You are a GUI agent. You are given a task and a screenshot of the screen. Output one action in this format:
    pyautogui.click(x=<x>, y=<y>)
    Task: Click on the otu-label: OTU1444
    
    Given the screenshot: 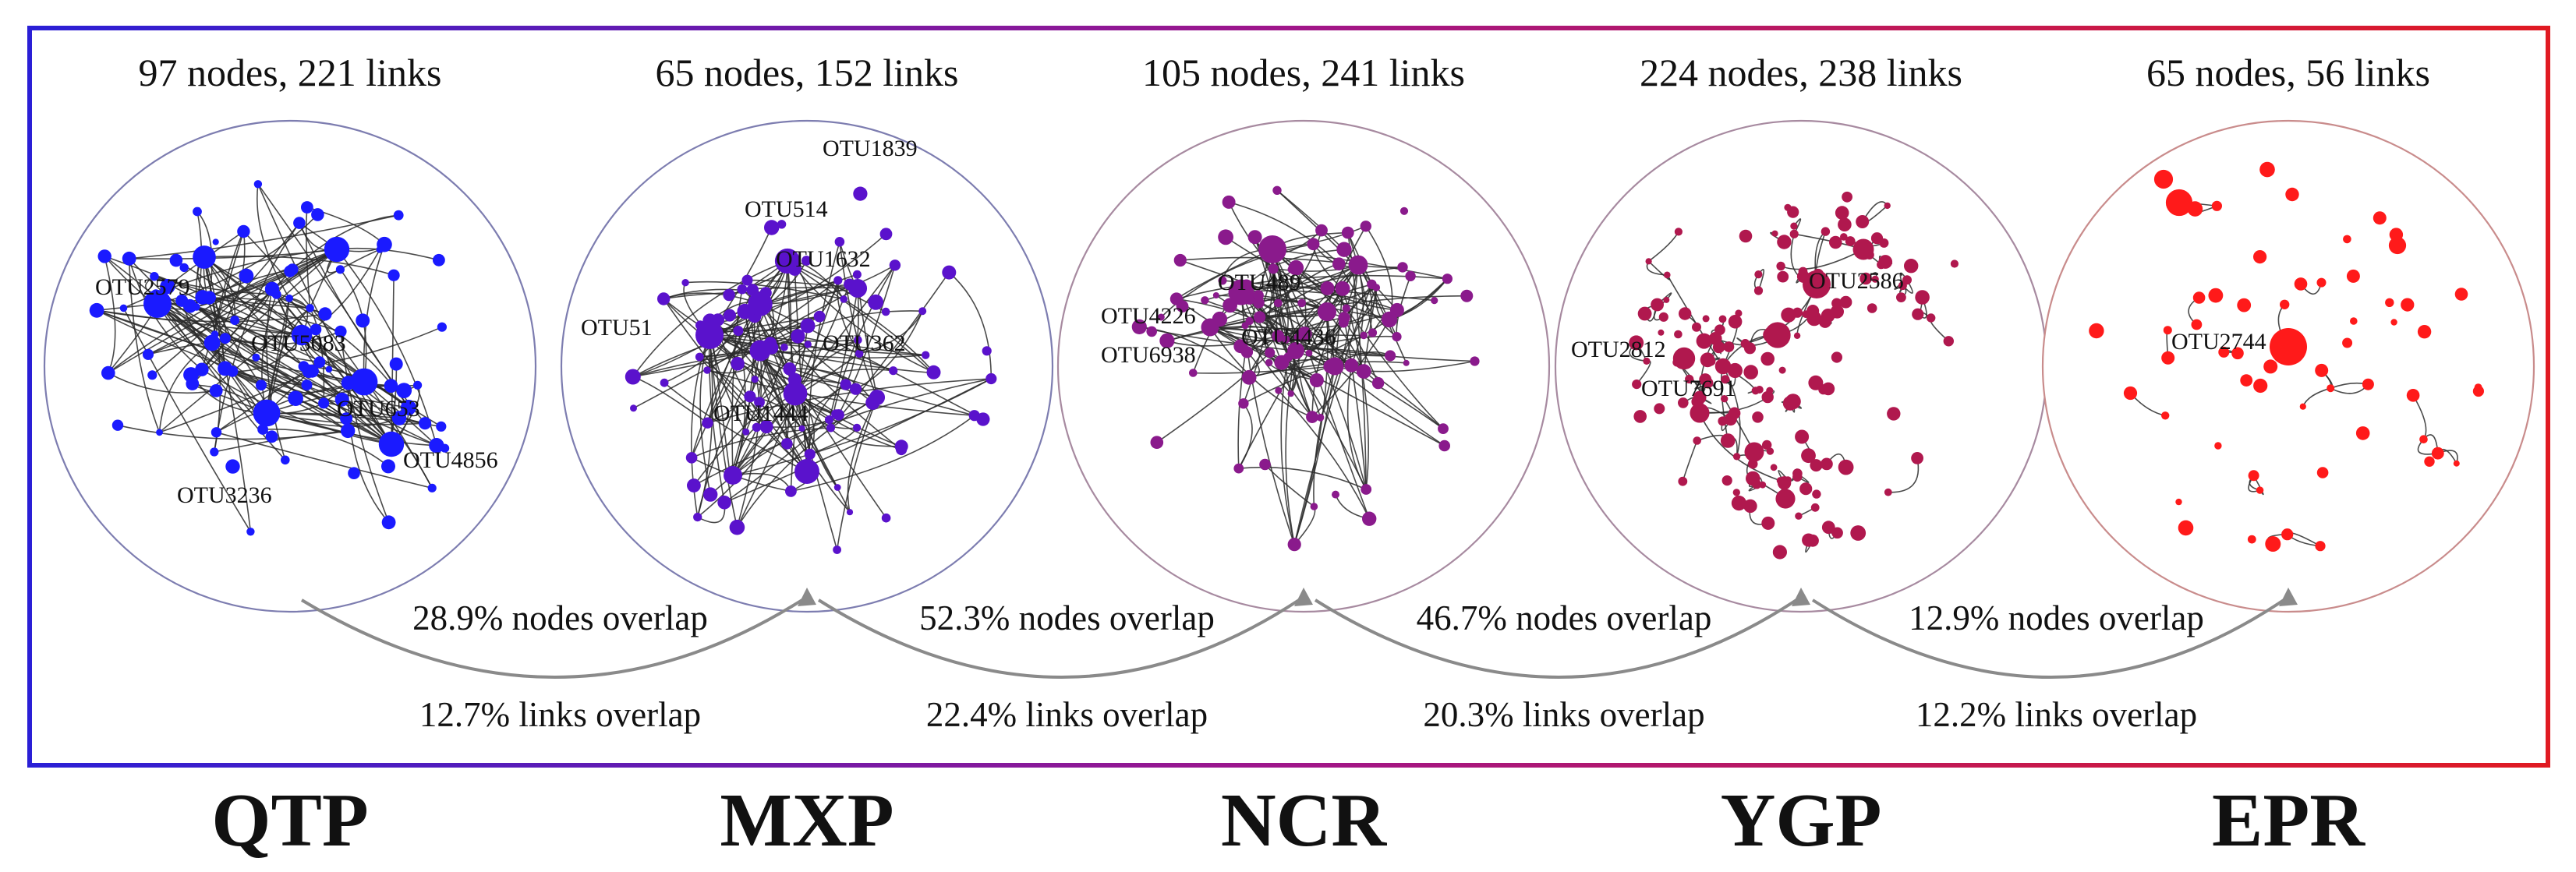 What is the action you would take?
    pyautogui.click(x=761, y=414)
    